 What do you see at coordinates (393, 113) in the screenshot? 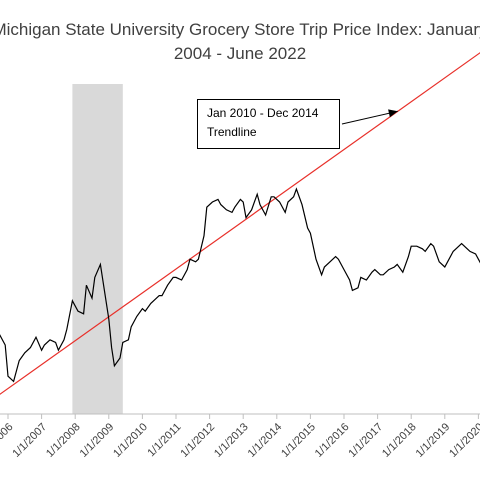
I see `annotation-arrowhead` at bounding box center [393, 113].